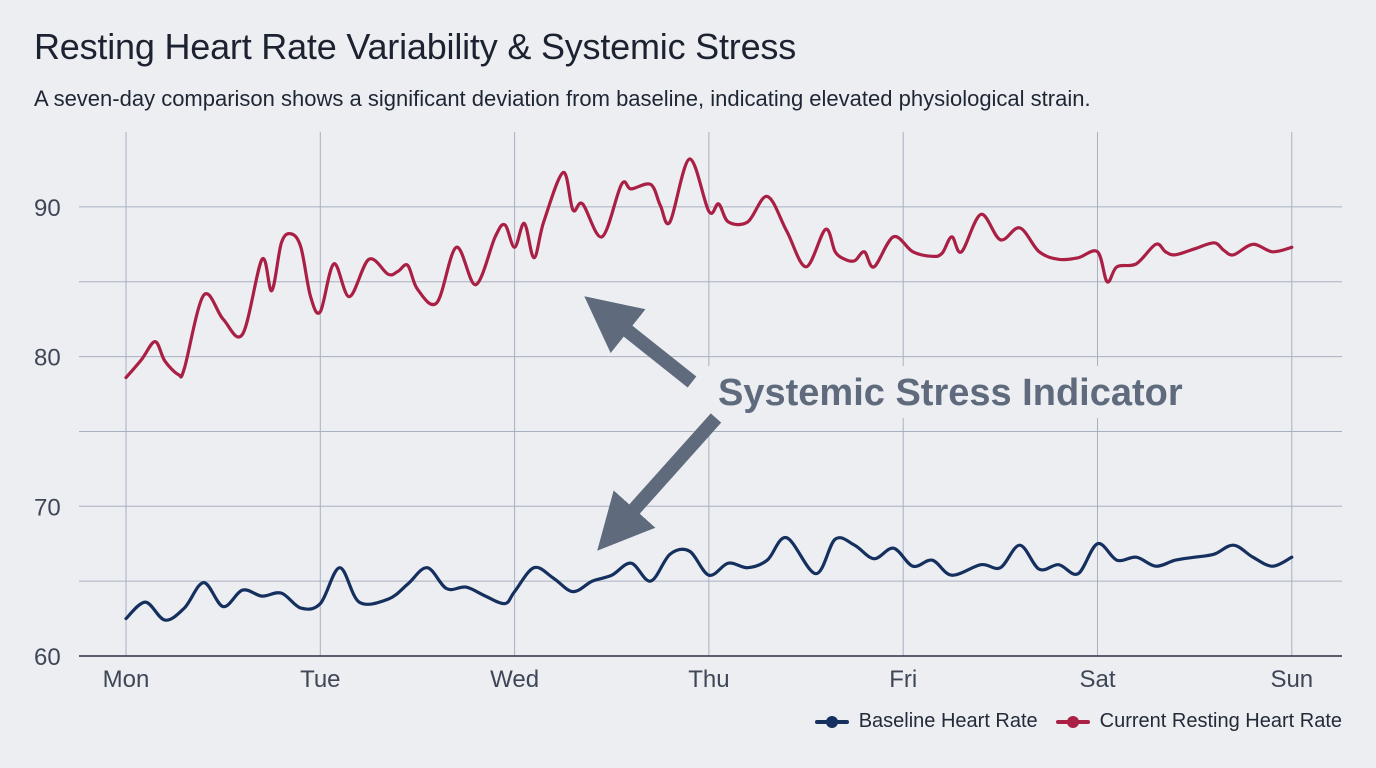  Describe the element at coordinates (47, 657) in the screenshot. I see `y-tick-label: 60` at that location.